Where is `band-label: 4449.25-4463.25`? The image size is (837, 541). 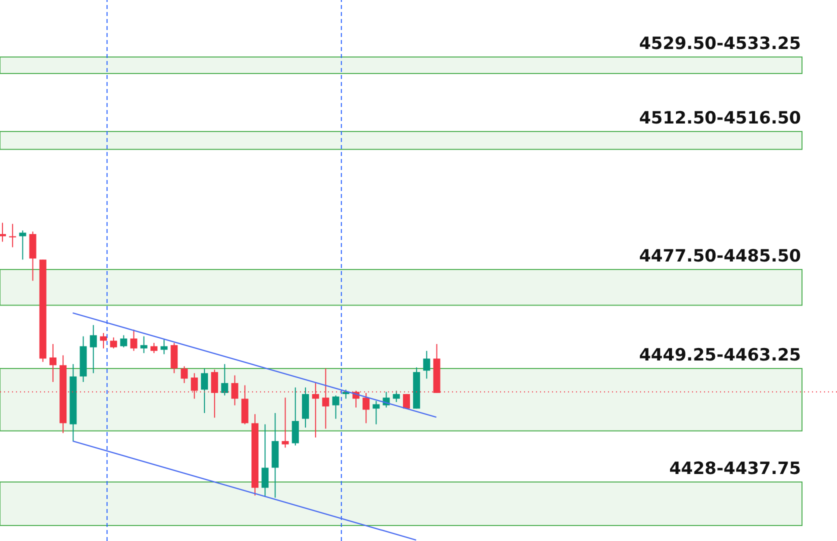
band-label: 4449.25-4463.25 is located at coordinates (720, 355).